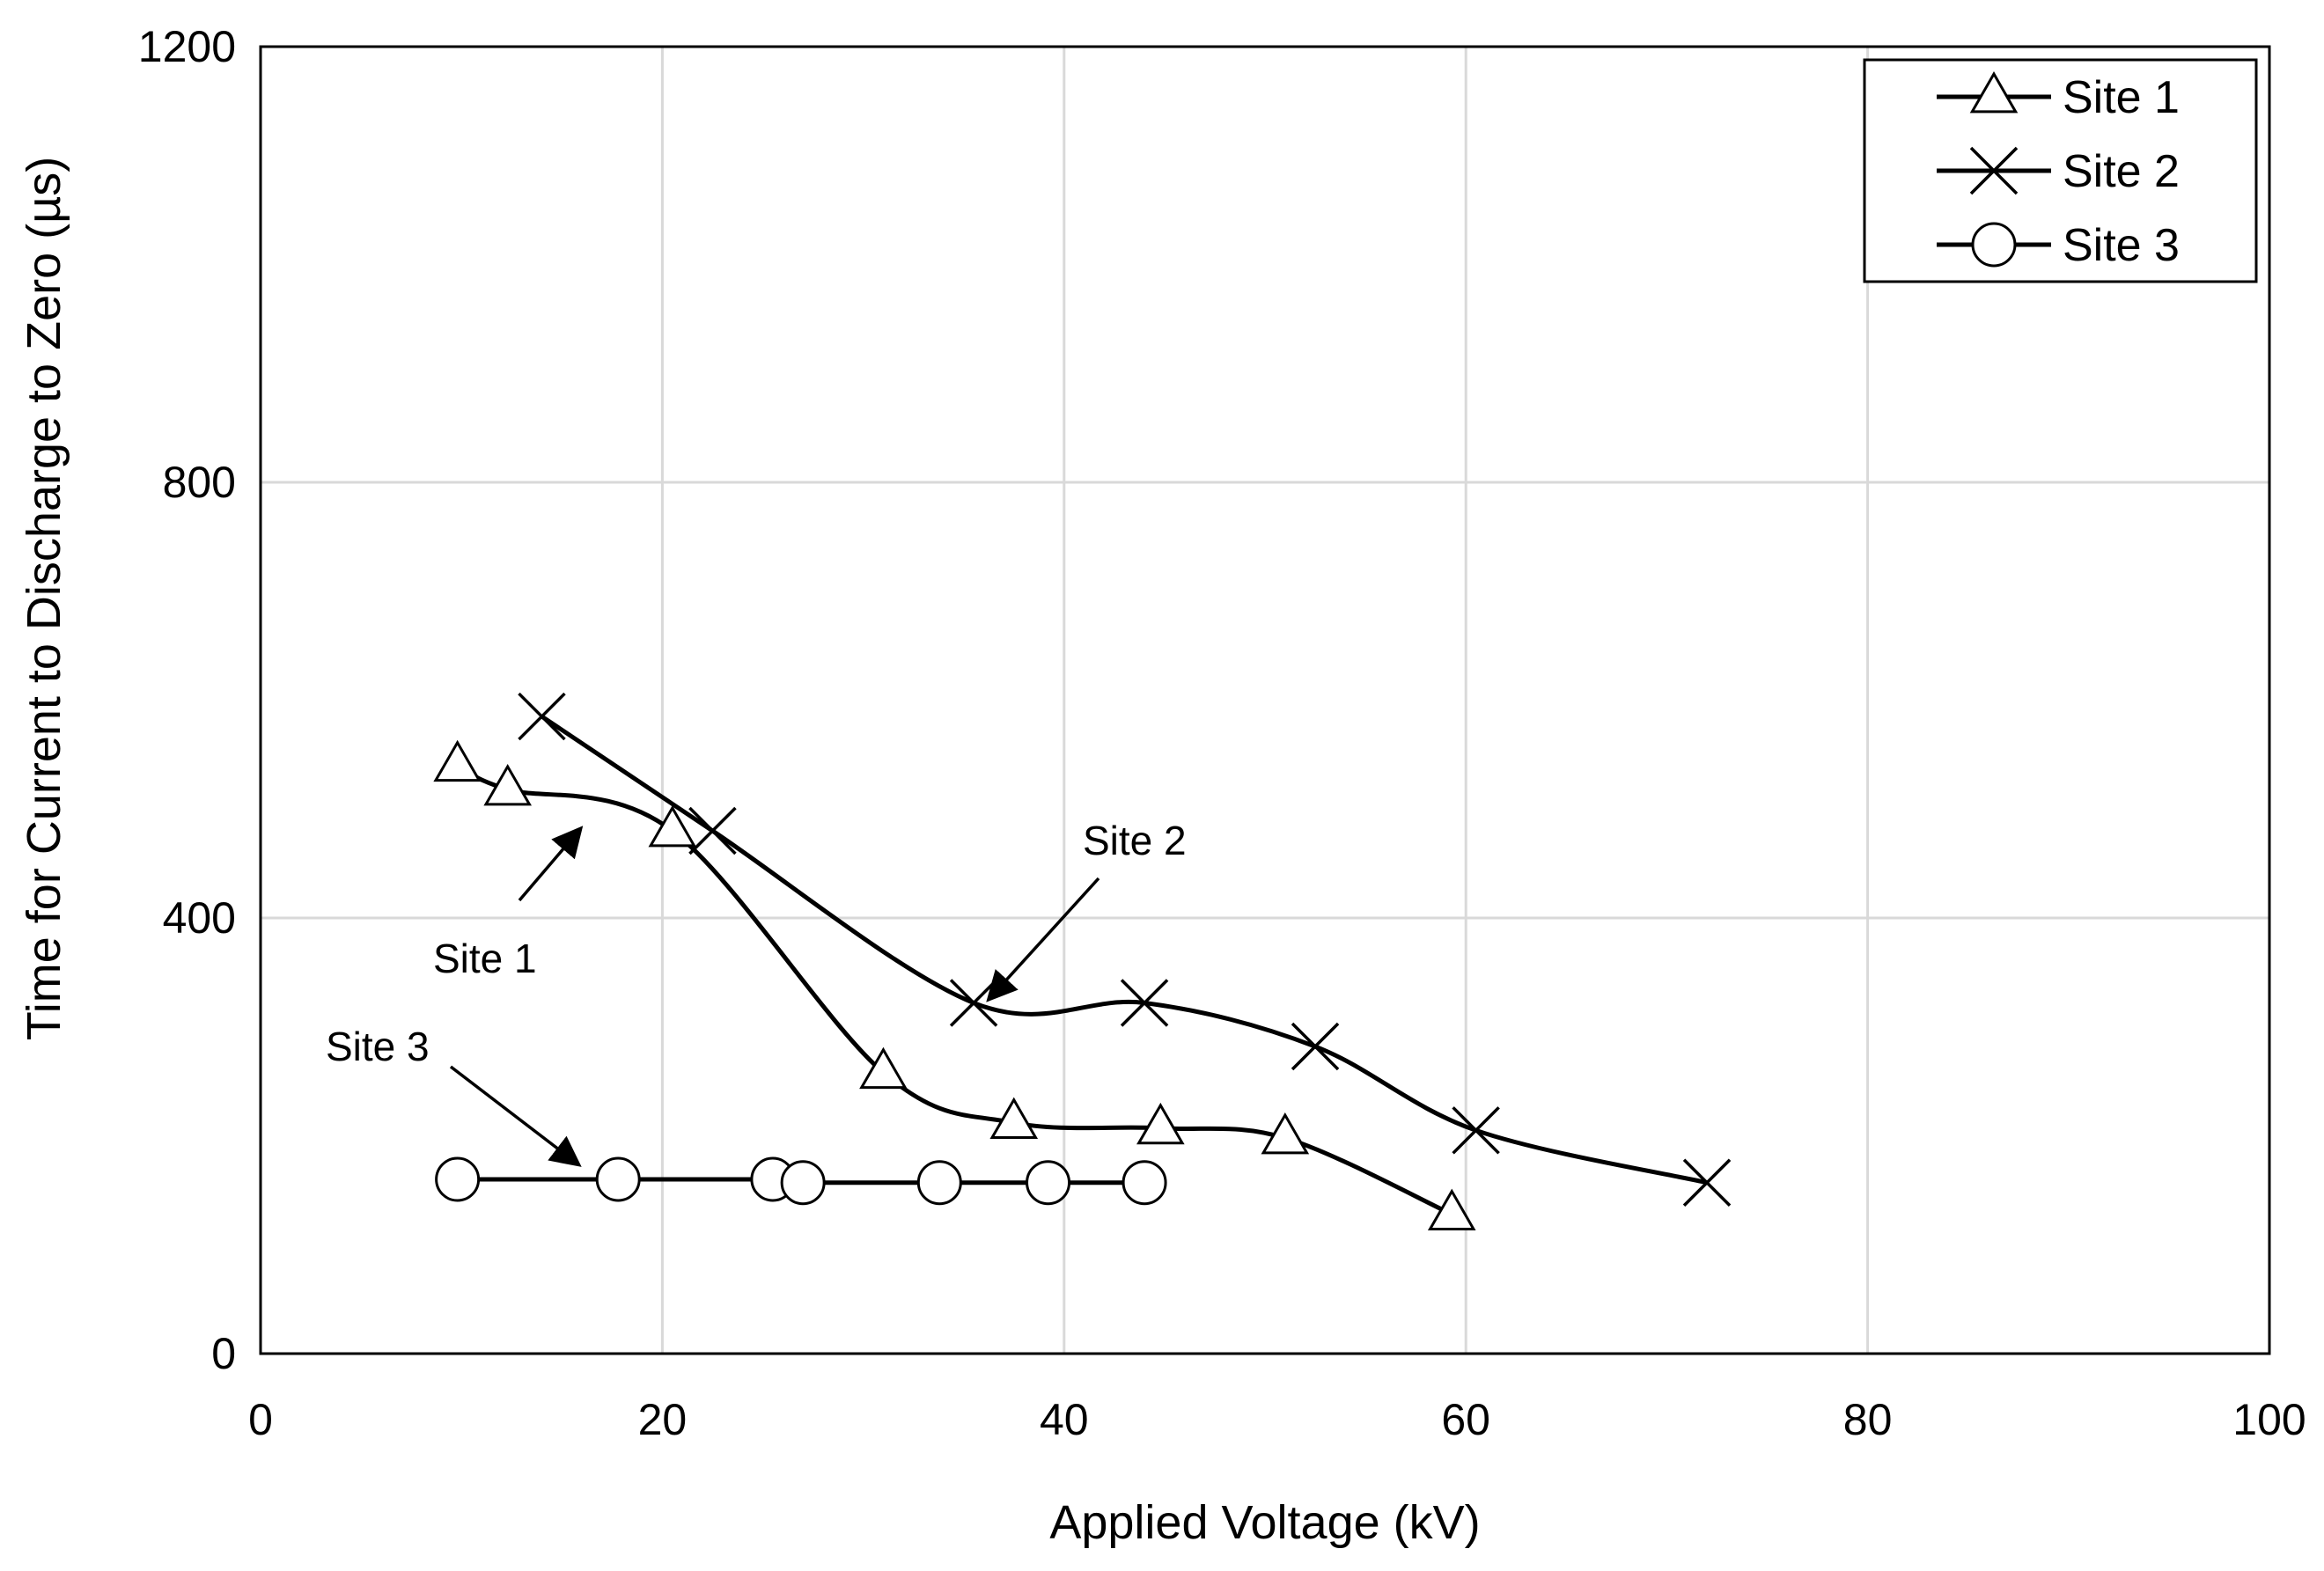 The image size is (2324, 1571). Describe the element at coordinates (199, 482) in the screenshot. I see `y-tick-label: 800` at that location.